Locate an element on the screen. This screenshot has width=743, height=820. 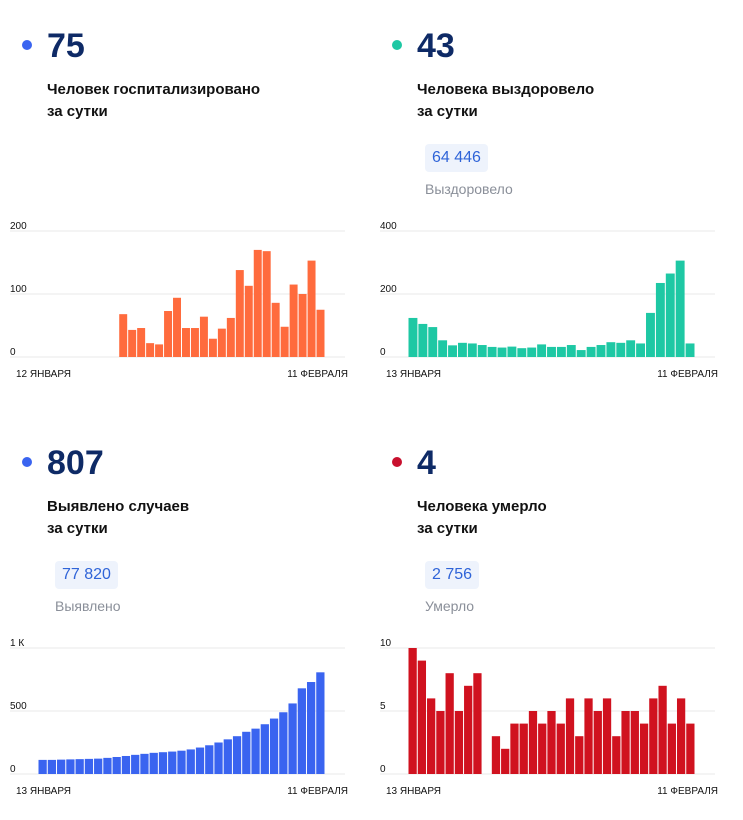
hospitalized-x-start-label: 12 ЯНВАРЯ is located at coordinates (43, 374).